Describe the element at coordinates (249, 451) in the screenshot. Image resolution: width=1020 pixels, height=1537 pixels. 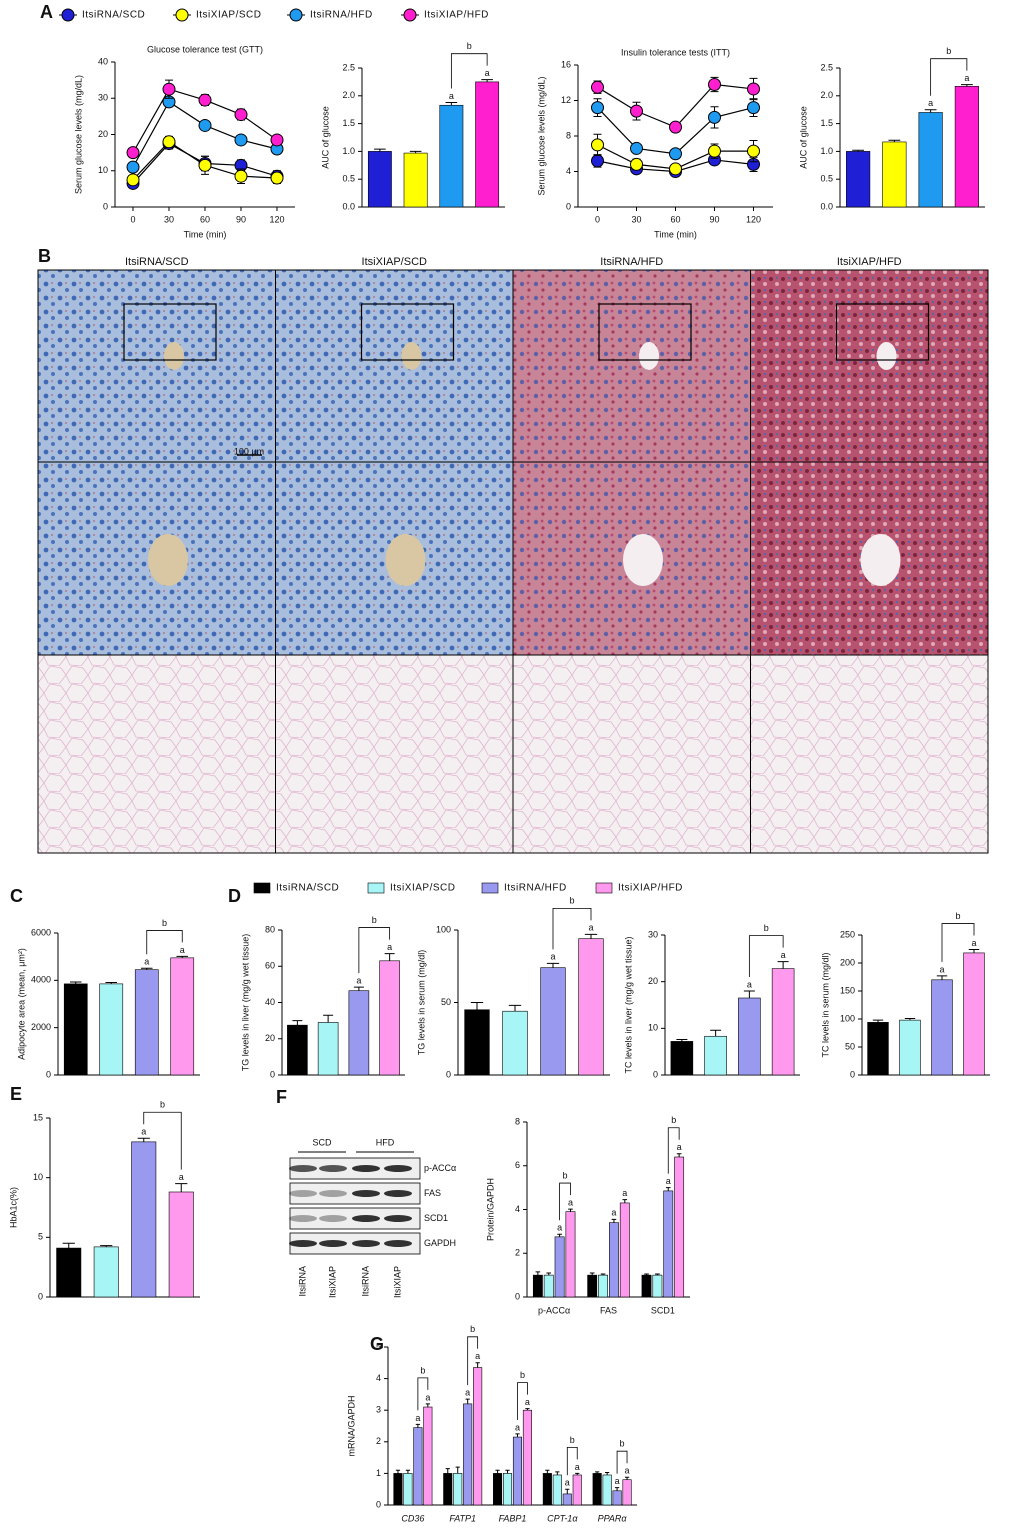
I see `scale-bar-label: 100 μm` at that location.